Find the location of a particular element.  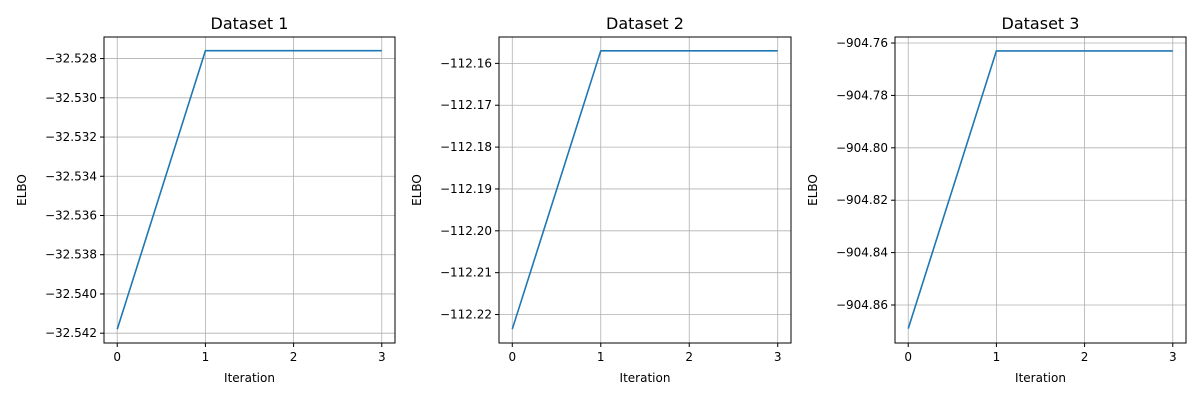

y-tick-label: −904.76 is located at coordinates (862, 43).